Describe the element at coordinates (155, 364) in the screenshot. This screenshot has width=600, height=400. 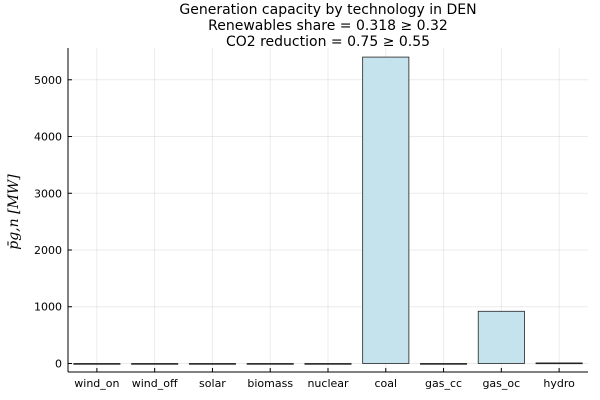
I see `bar-wind_off` at that location.